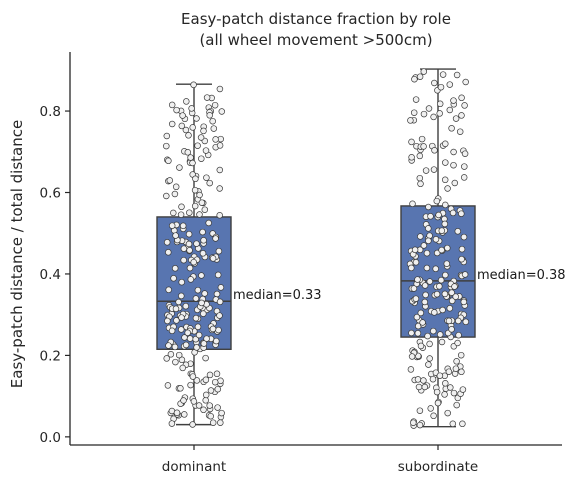 The image size is (582, 489). I want to click on chart-subtitle: (all wheel movement >500cm), so click(315, 40).